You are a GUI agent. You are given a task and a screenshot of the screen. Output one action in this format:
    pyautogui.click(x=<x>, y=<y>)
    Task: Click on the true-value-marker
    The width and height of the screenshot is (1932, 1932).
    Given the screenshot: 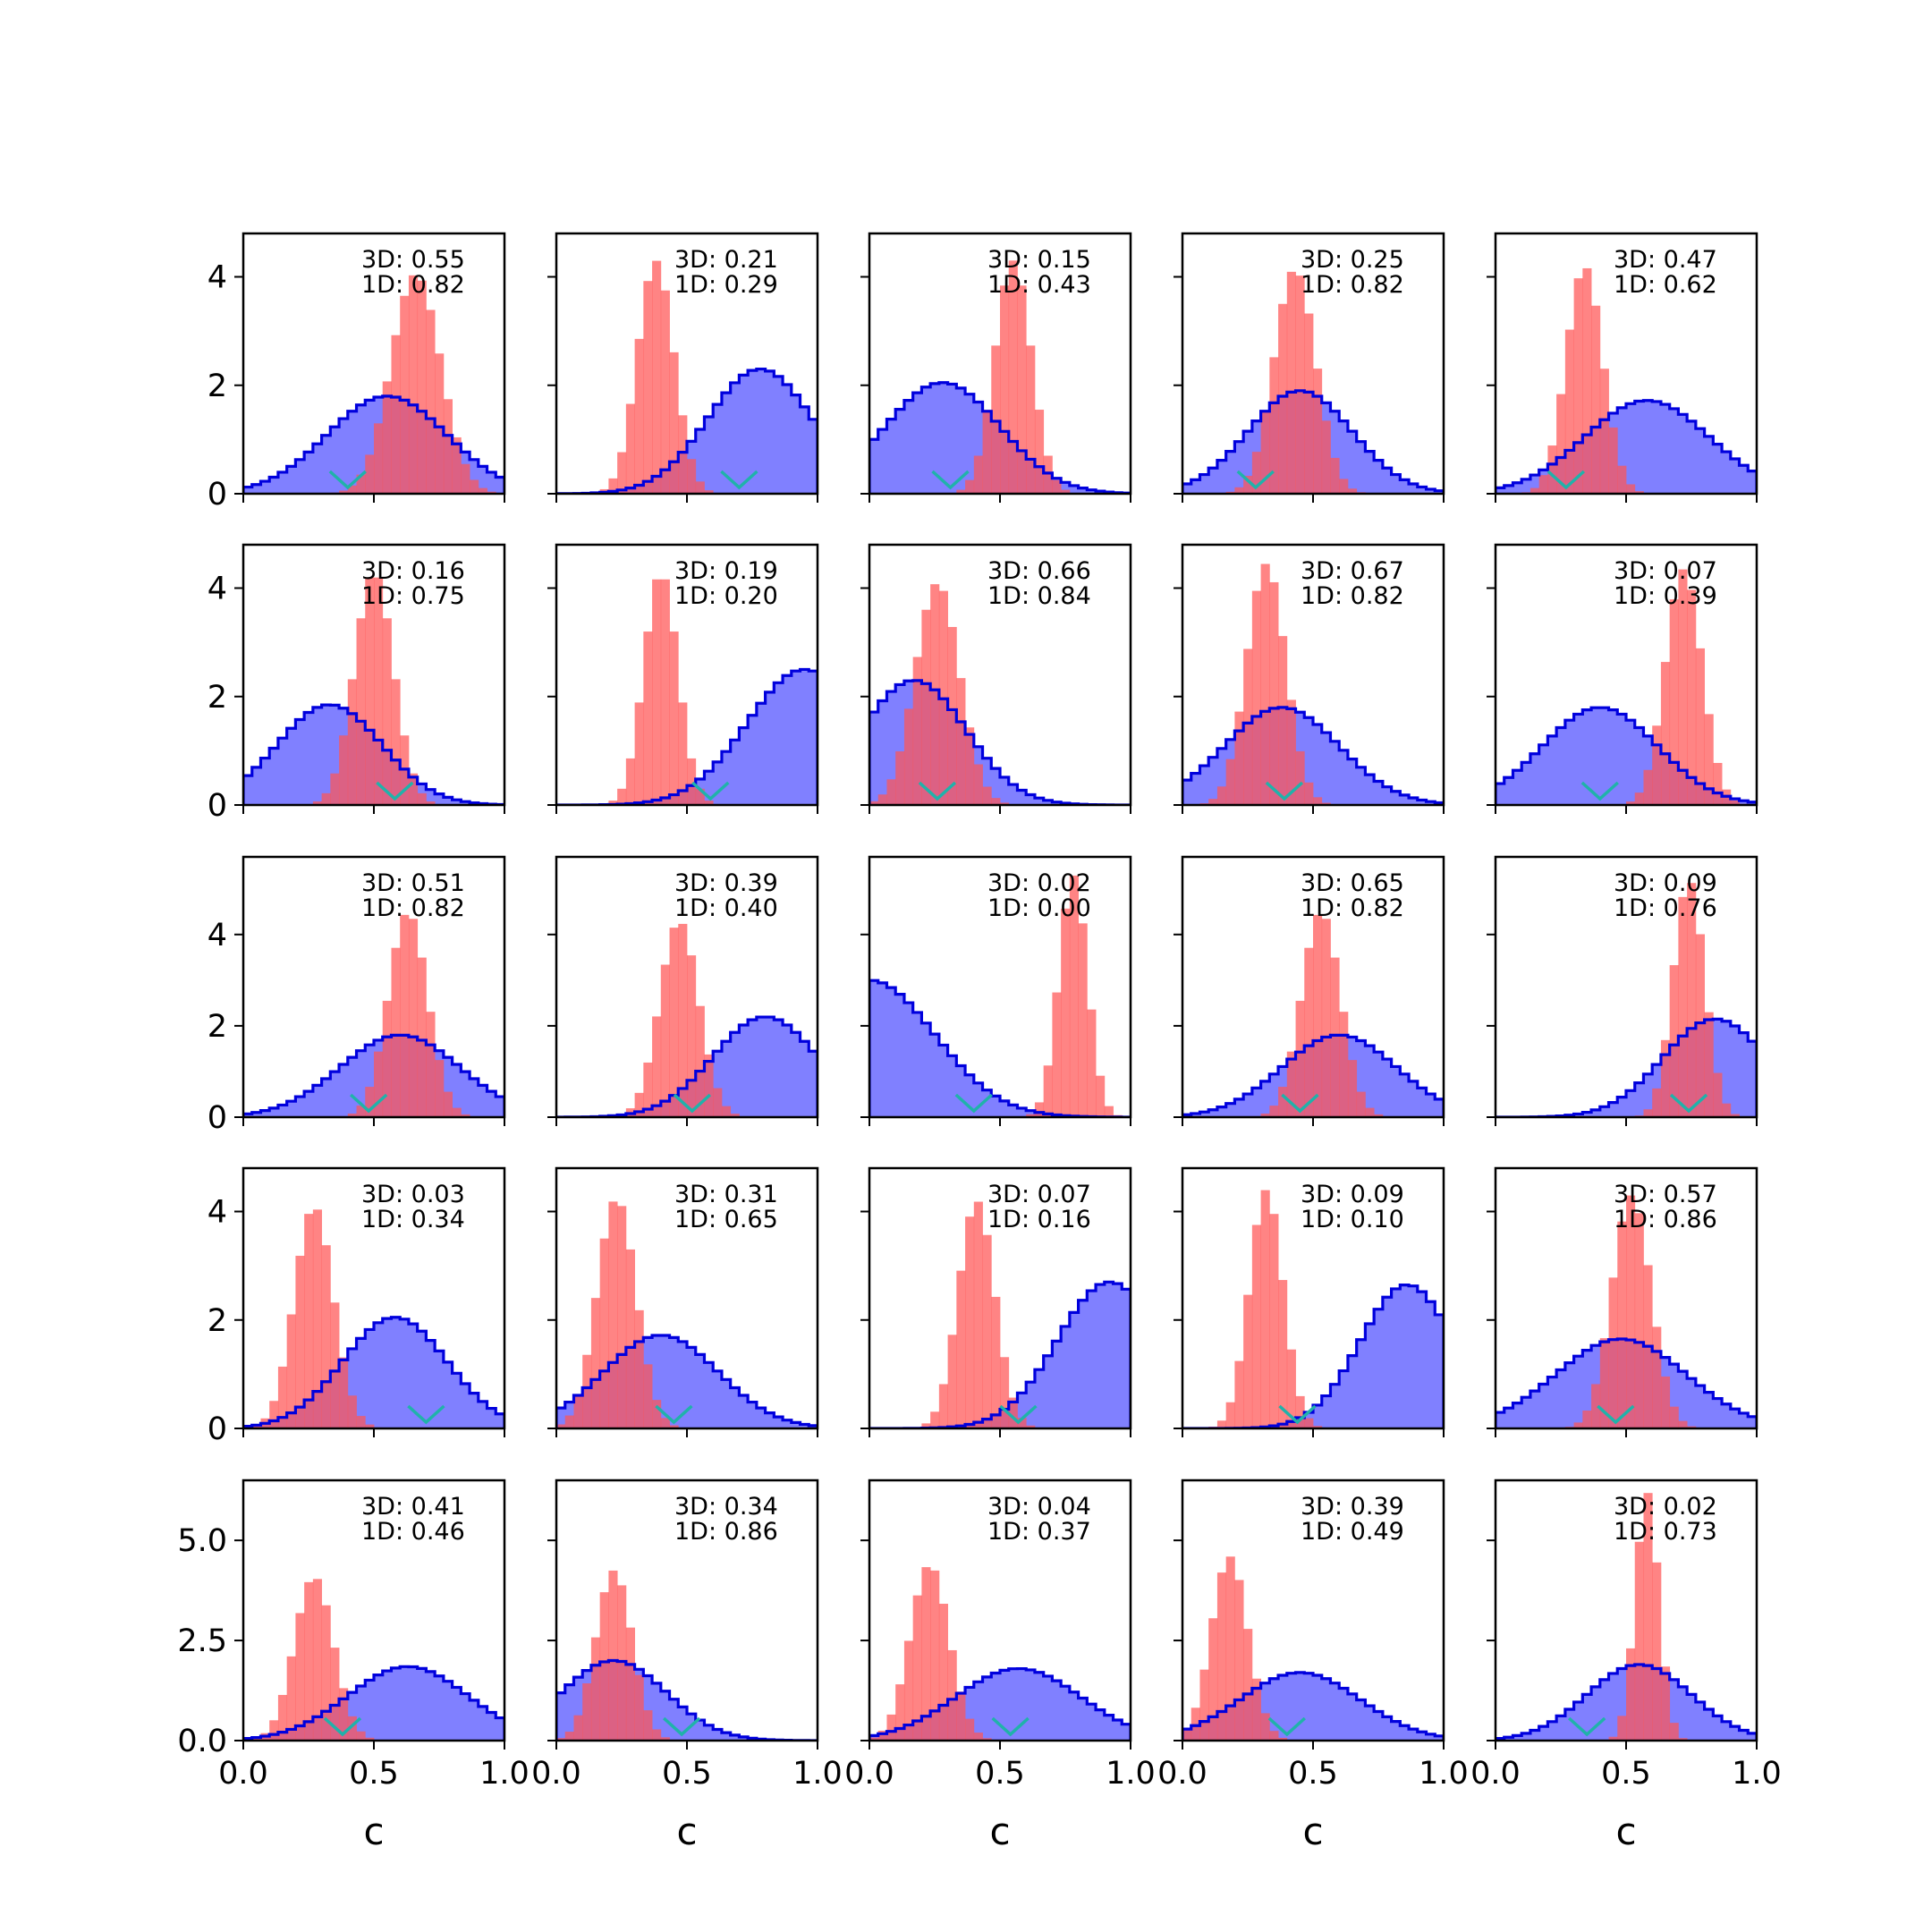 What is the action you would take?
    pyautogui.click(x=1284, y=791)
    